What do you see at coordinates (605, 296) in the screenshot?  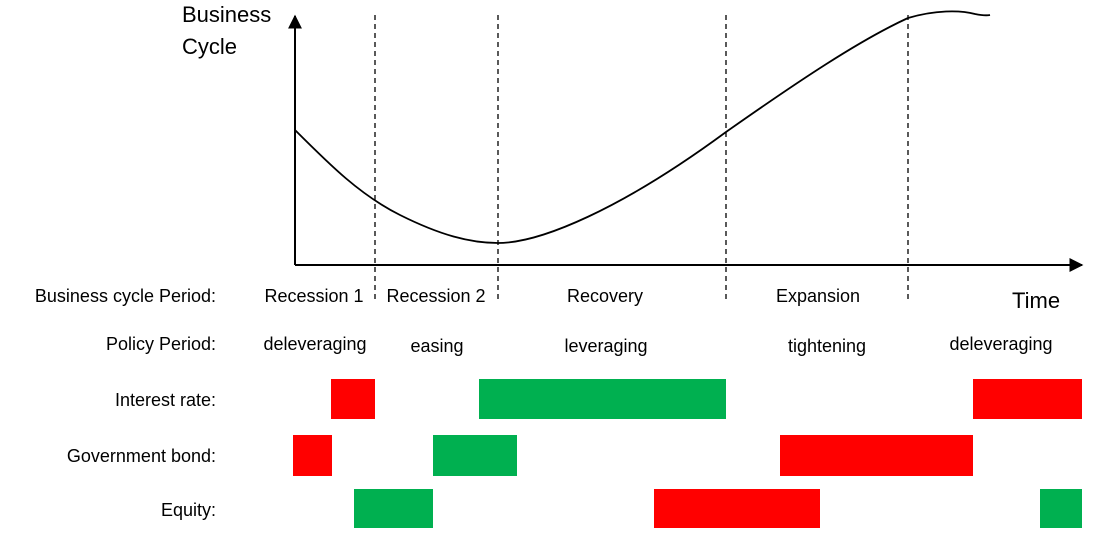 I see `cycle-period-recovery: Recovery` at bounding box center [605, 296].